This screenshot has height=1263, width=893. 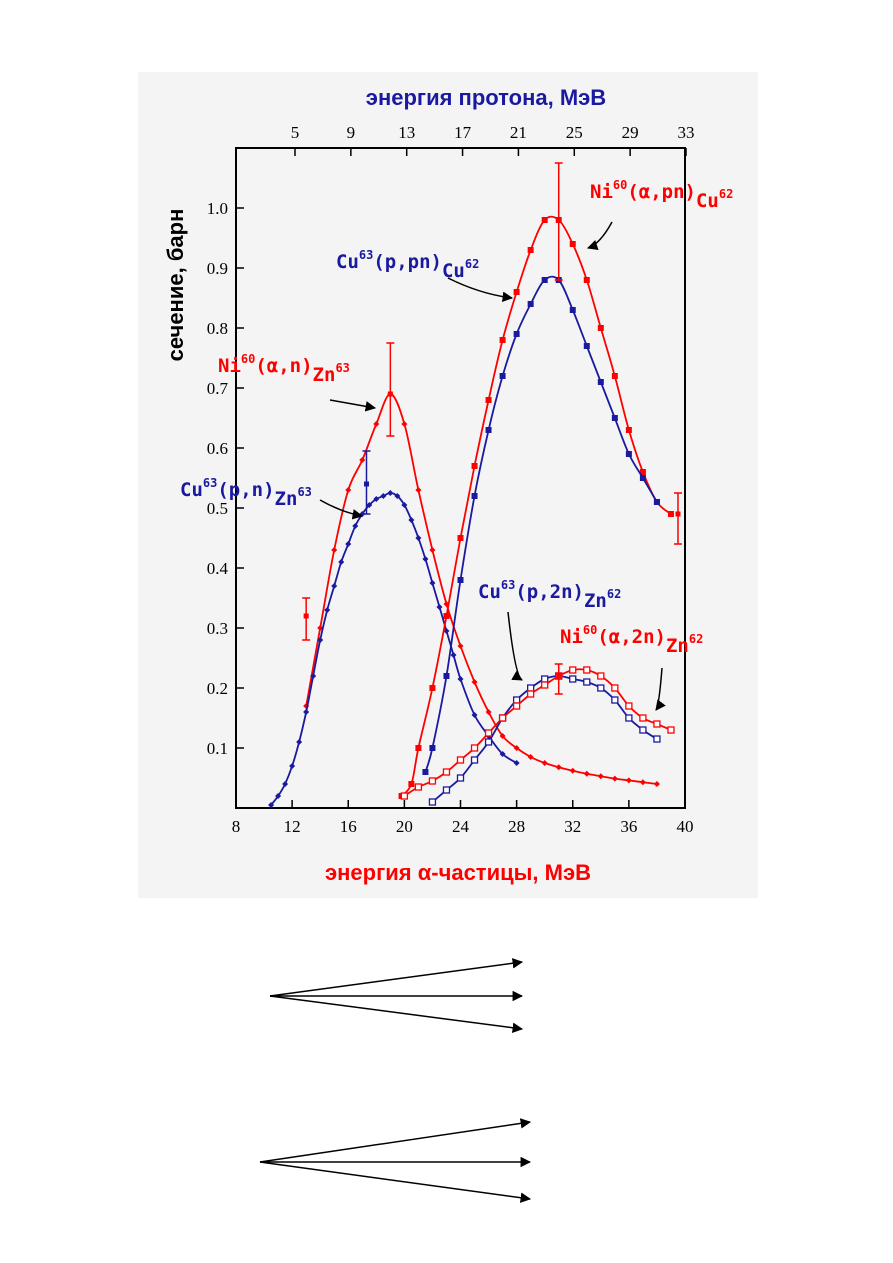 I want to click on label-element: Ni, so click(x=229, y=366).